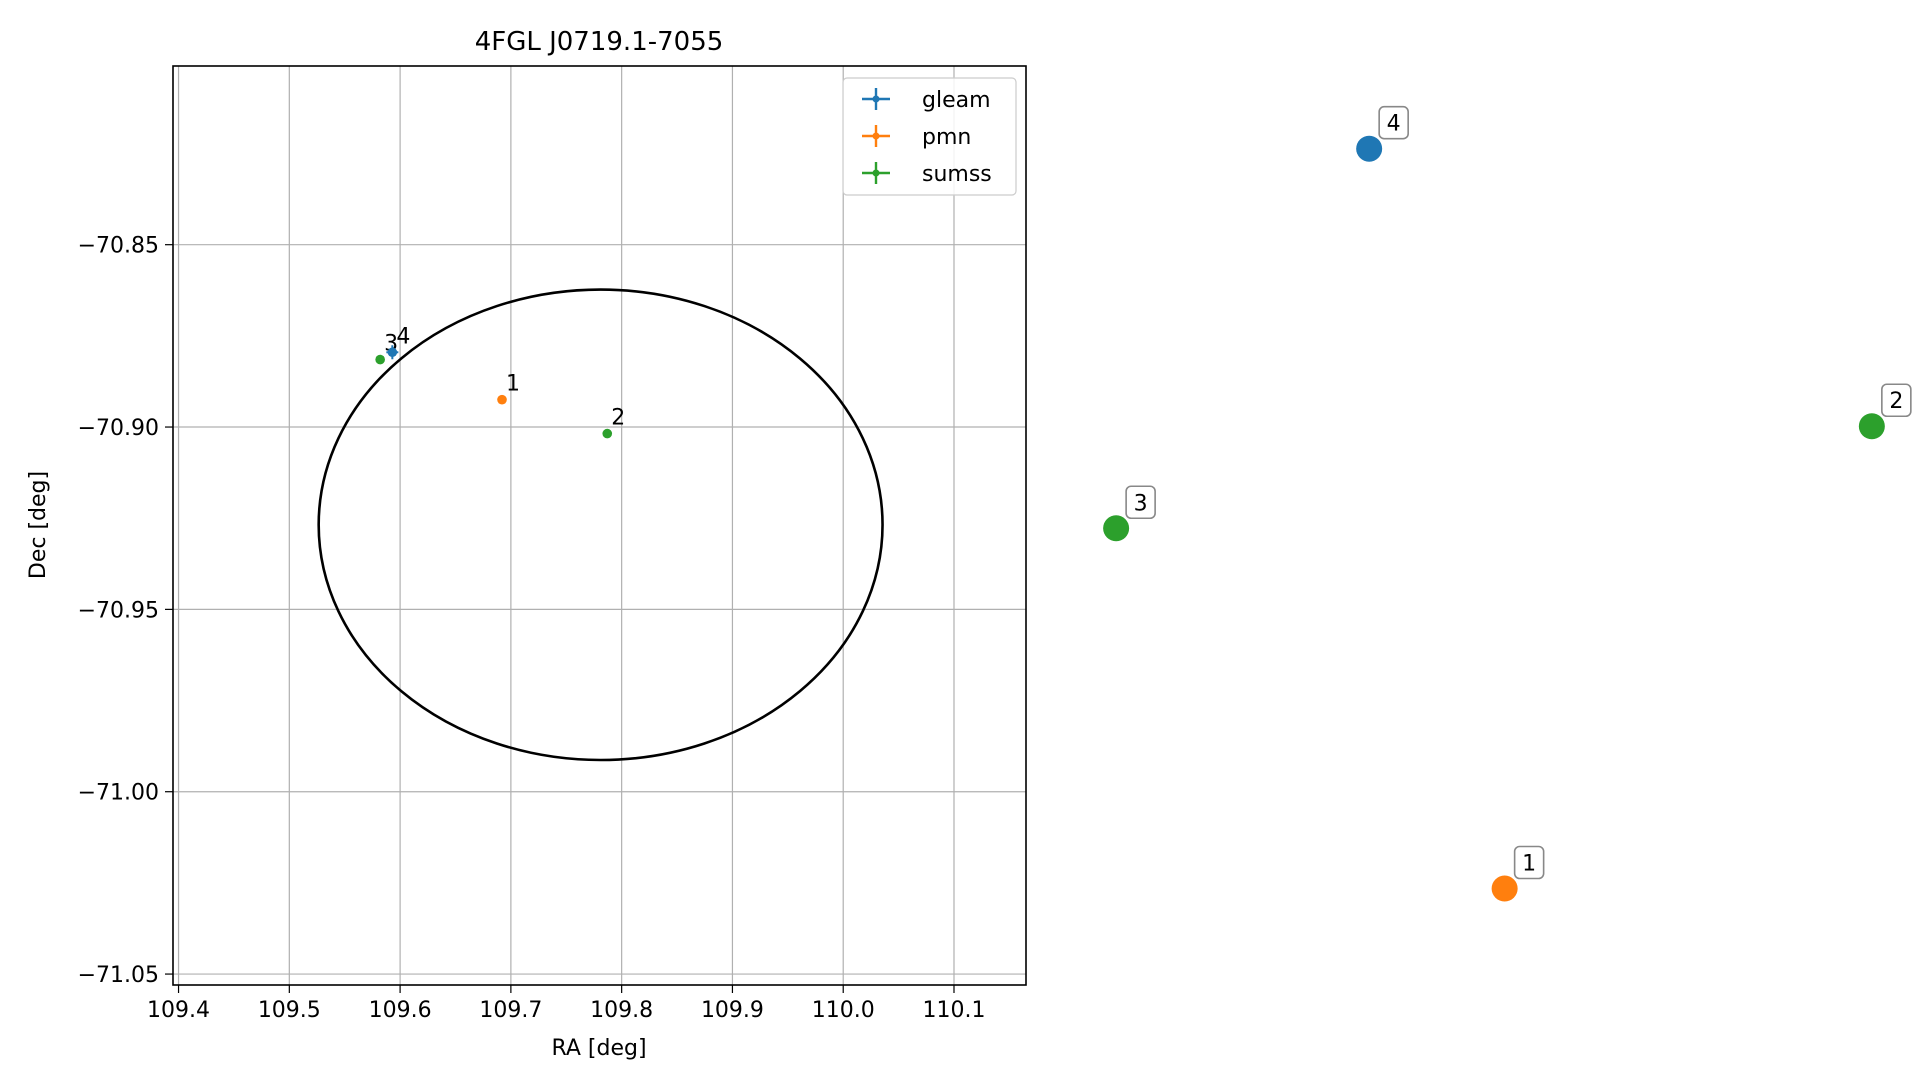 This screenshot has width=1919, height=1080. Describe the element at coordinates (957, 174) in the screenshot. I see `legend-sumss-label: sumss` at that location.